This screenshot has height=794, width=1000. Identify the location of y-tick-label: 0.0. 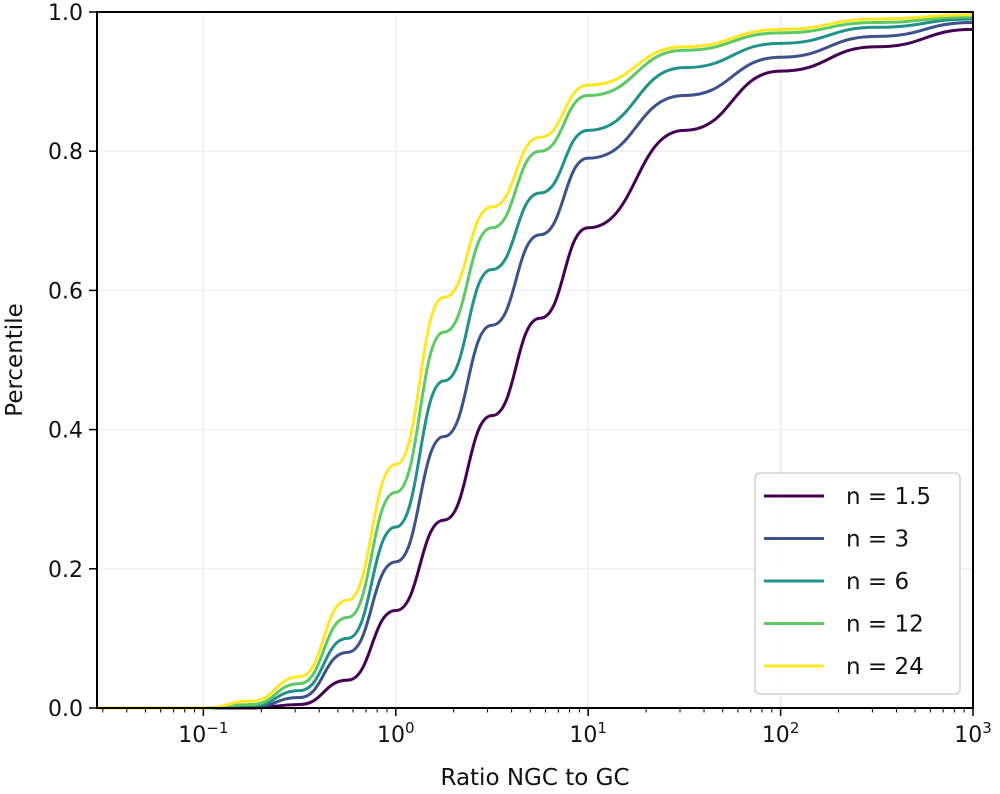
(65, 709).